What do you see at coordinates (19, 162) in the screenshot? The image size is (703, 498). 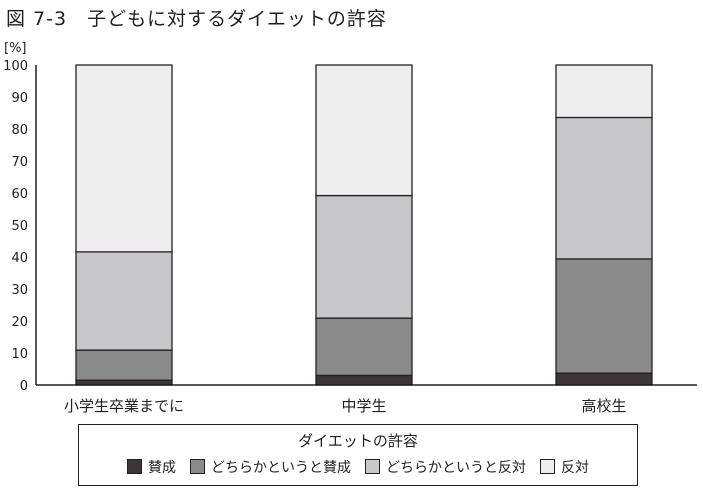 I see `y-tick-label: 70` at bounding box center [19, 162].